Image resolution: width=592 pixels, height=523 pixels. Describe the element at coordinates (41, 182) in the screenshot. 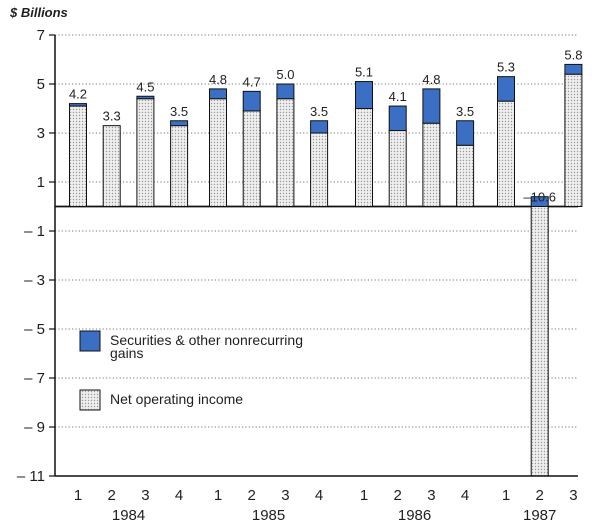

I see `y-tick-label: 1` at that location.